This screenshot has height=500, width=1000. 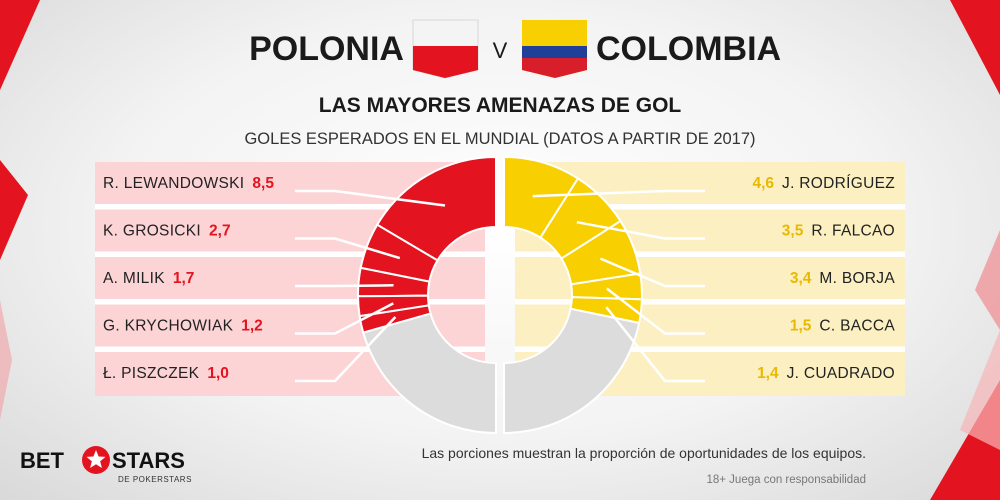 I want to click on logo-text-left: BET, so click(x=42, y=460).